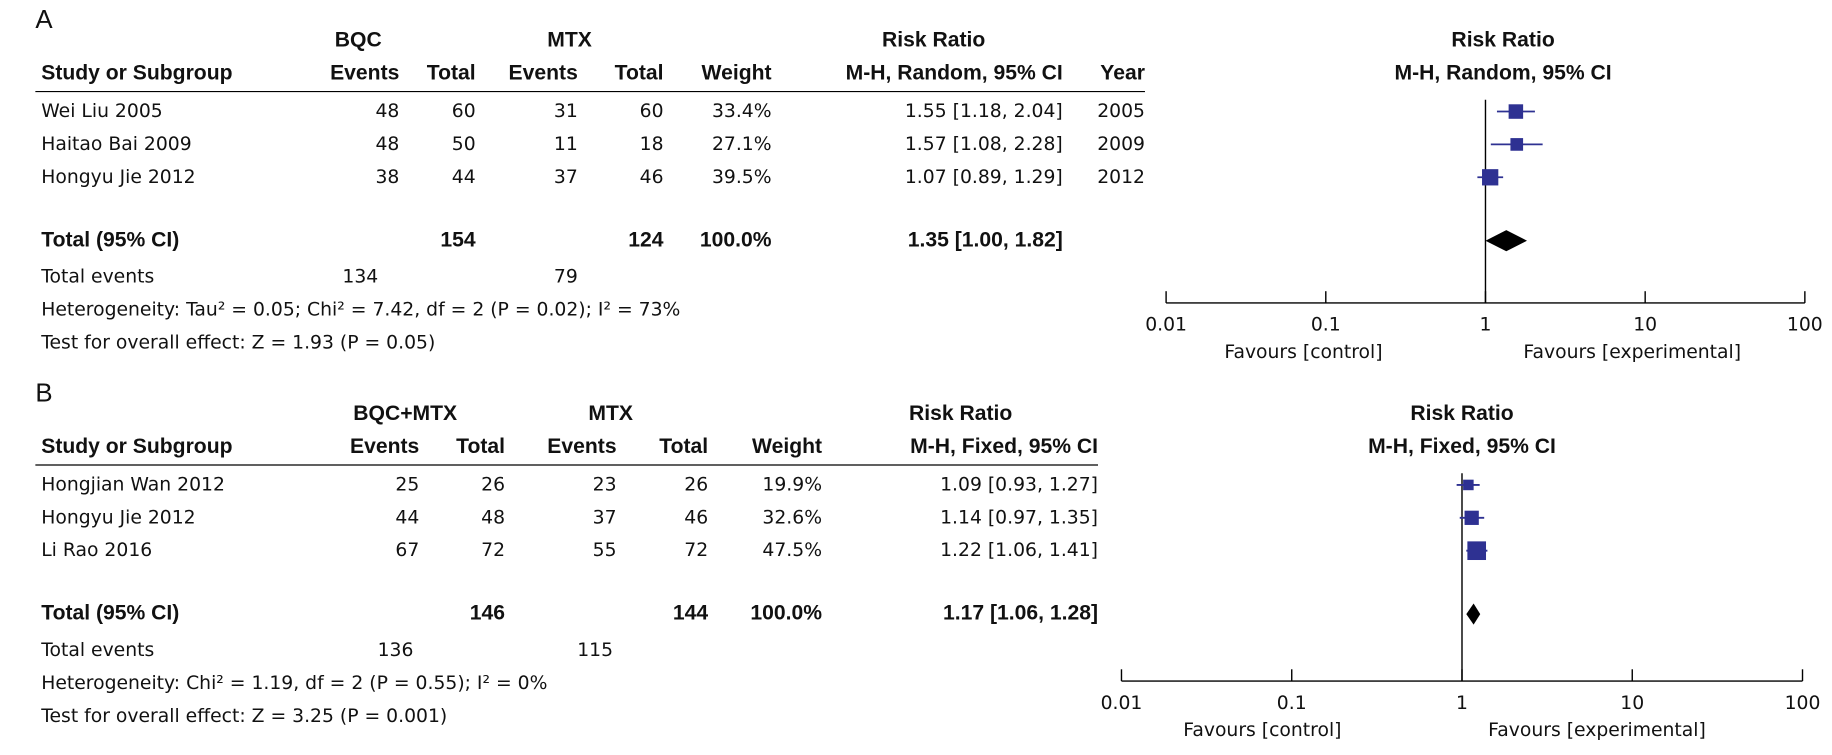 The image size is (1832, 755). Describe the element at coordinates (566, 144) in the screenshot. I see `cell: 11` at that location.